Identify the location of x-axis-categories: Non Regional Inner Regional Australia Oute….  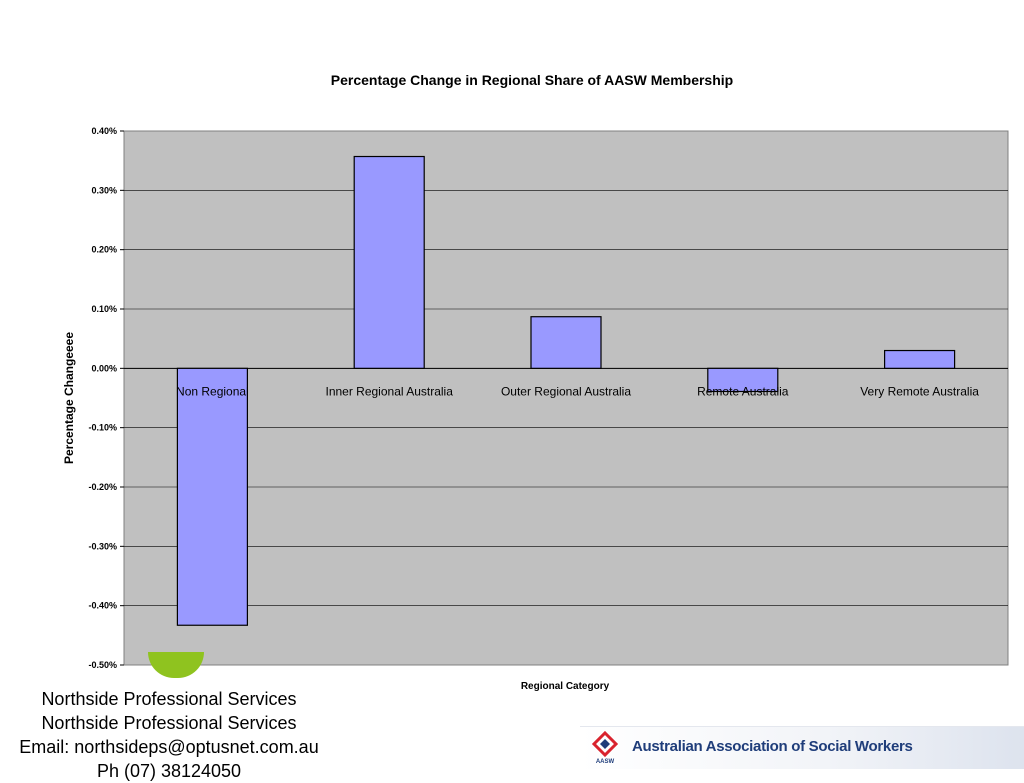
(577, 391).